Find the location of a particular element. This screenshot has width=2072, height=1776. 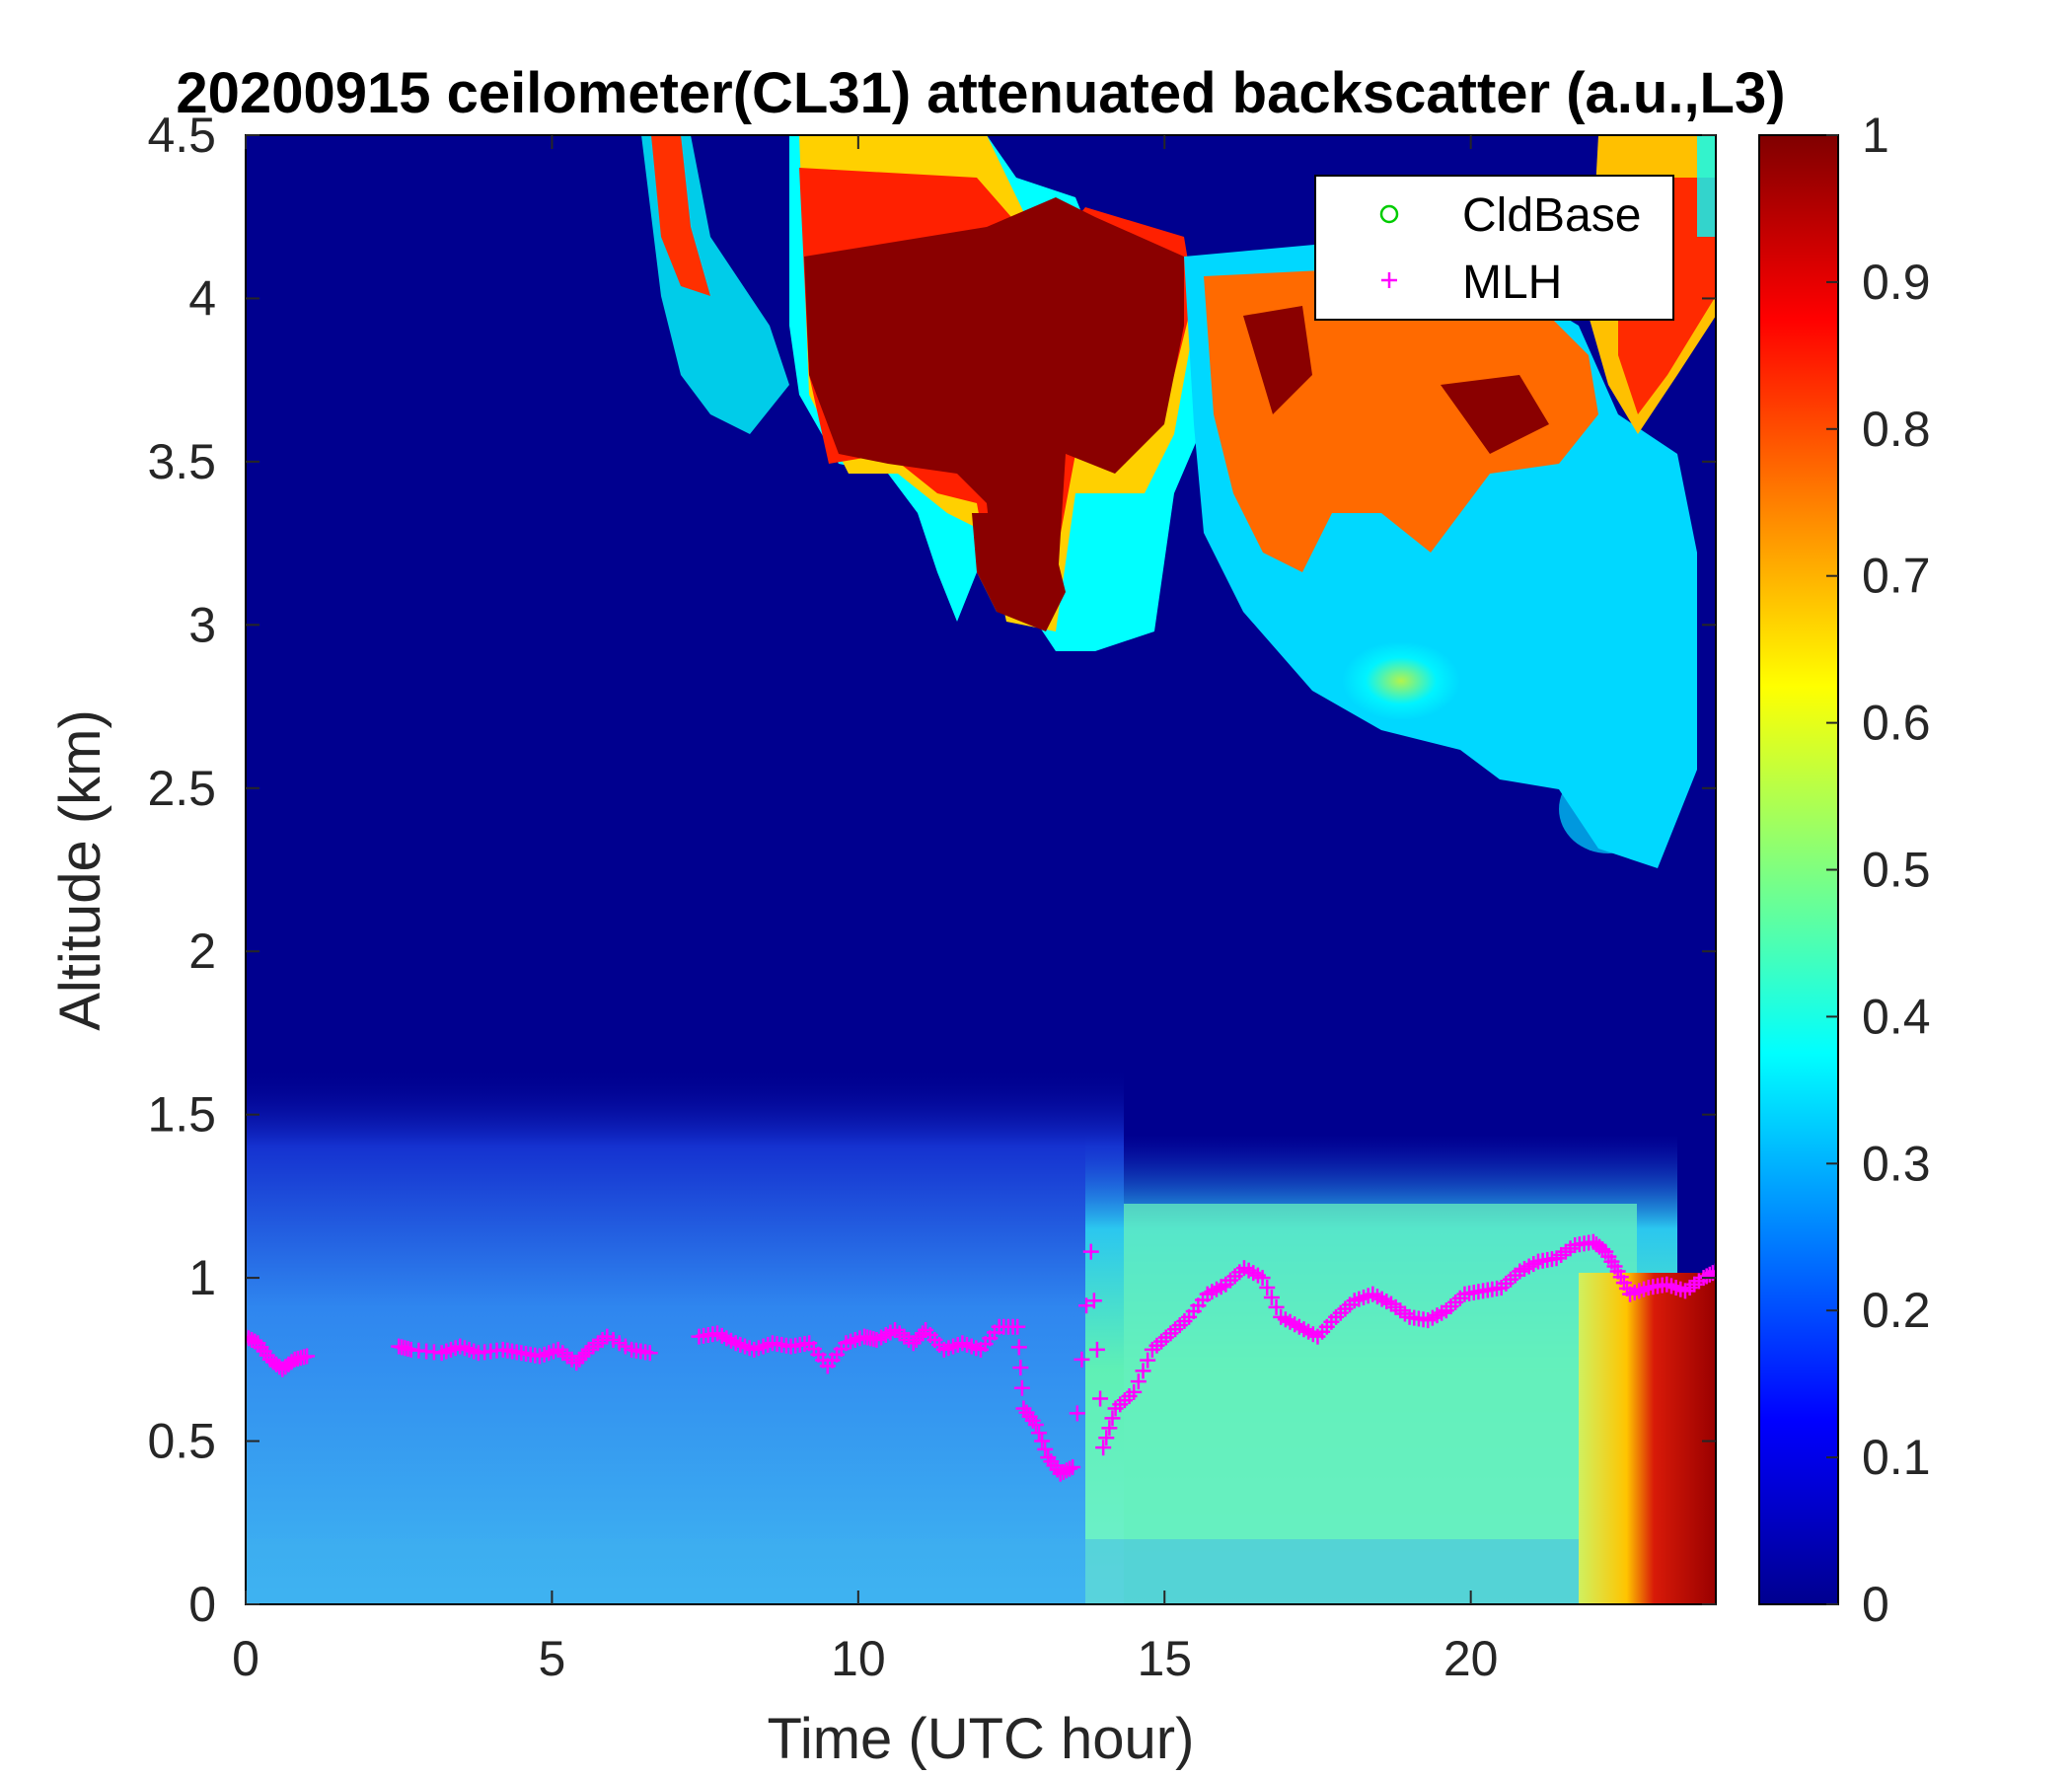

colorbar-tick-label: 0.4 is located at coordinates (1897, 1017).